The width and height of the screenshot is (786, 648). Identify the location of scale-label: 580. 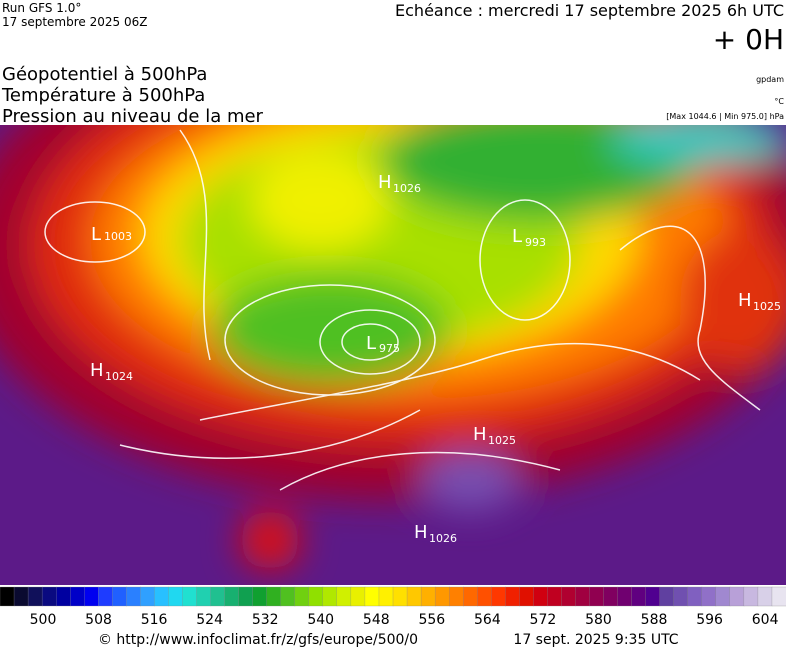
(598, 620).